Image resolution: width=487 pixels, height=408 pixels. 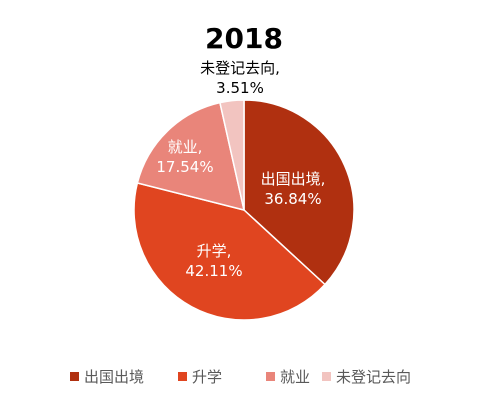 I want to click on slice-label-name: 就业,, so click(x=185, y=147).